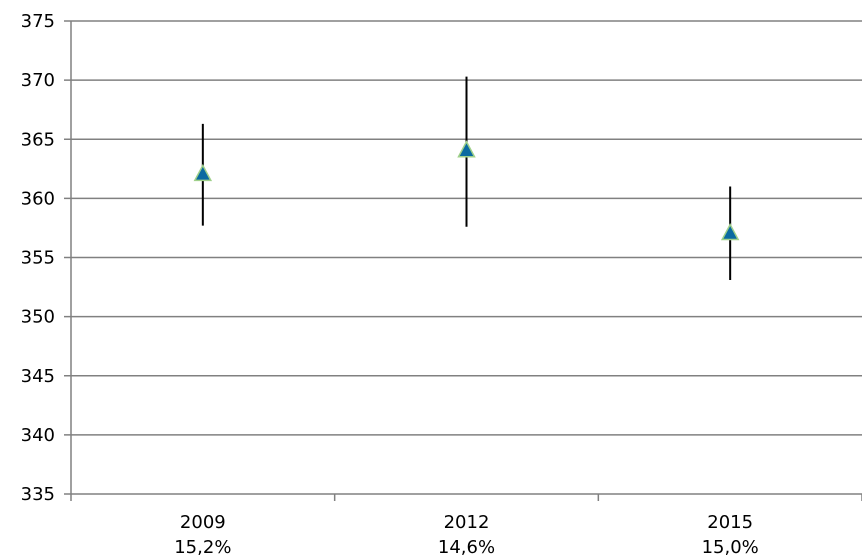 Image resolution: width=862 pixels, height=558 pixels. What do you see at coordinates (466, 535) in the screenshot?
I see `x-category-labels: 2009 15,2% 2012 14,6% 2015 15,0%` at bounding box center [466, 535].